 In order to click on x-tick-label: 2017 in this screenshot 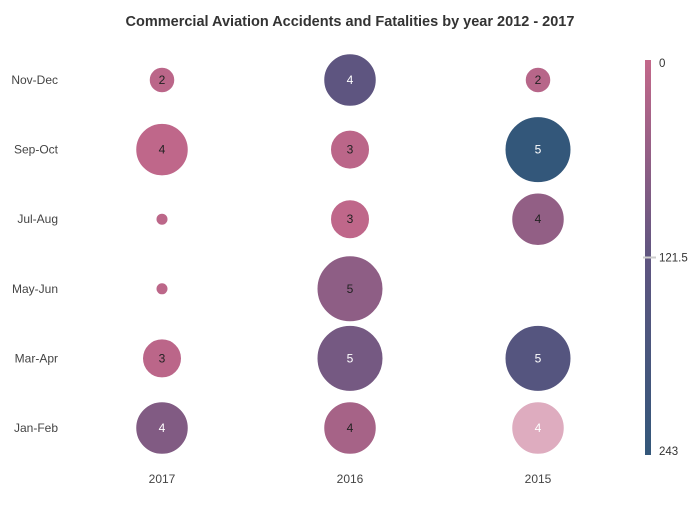, I will do `click(162, 479)`.